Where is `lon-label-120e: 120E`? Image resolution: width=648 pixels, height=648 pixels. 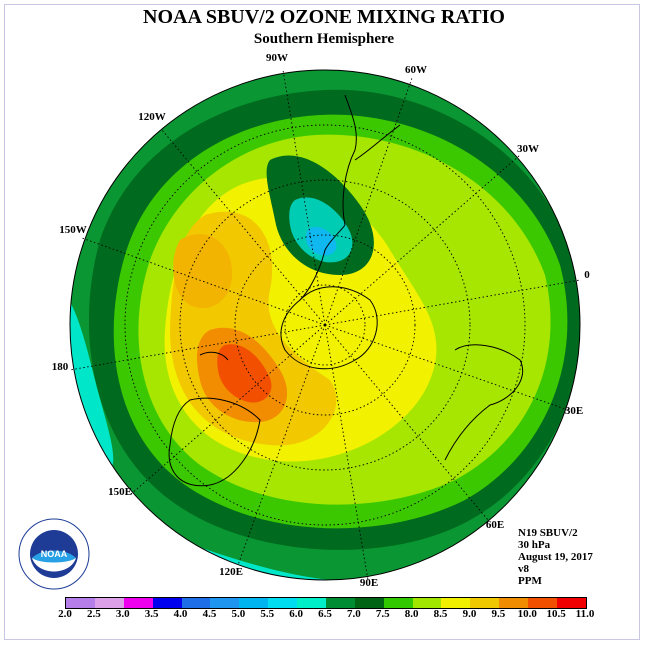 lon-label-120e: 120E is located at coordinates (231, 572).